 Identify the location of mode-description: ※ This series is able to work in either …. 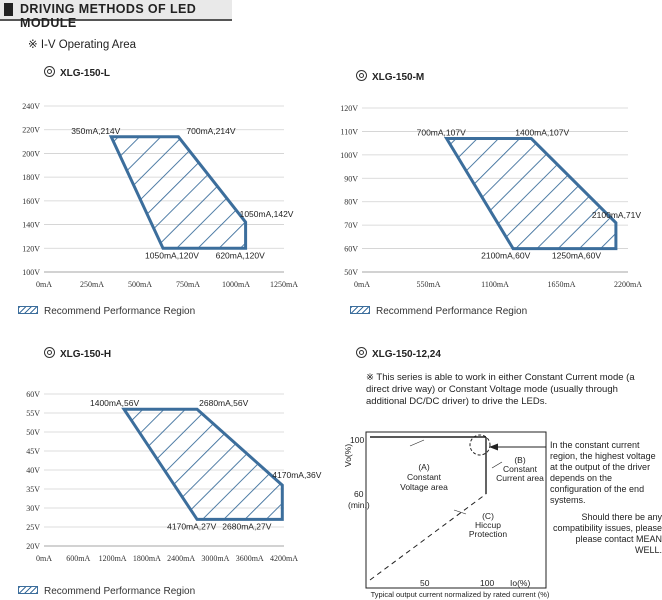
(500, 389).